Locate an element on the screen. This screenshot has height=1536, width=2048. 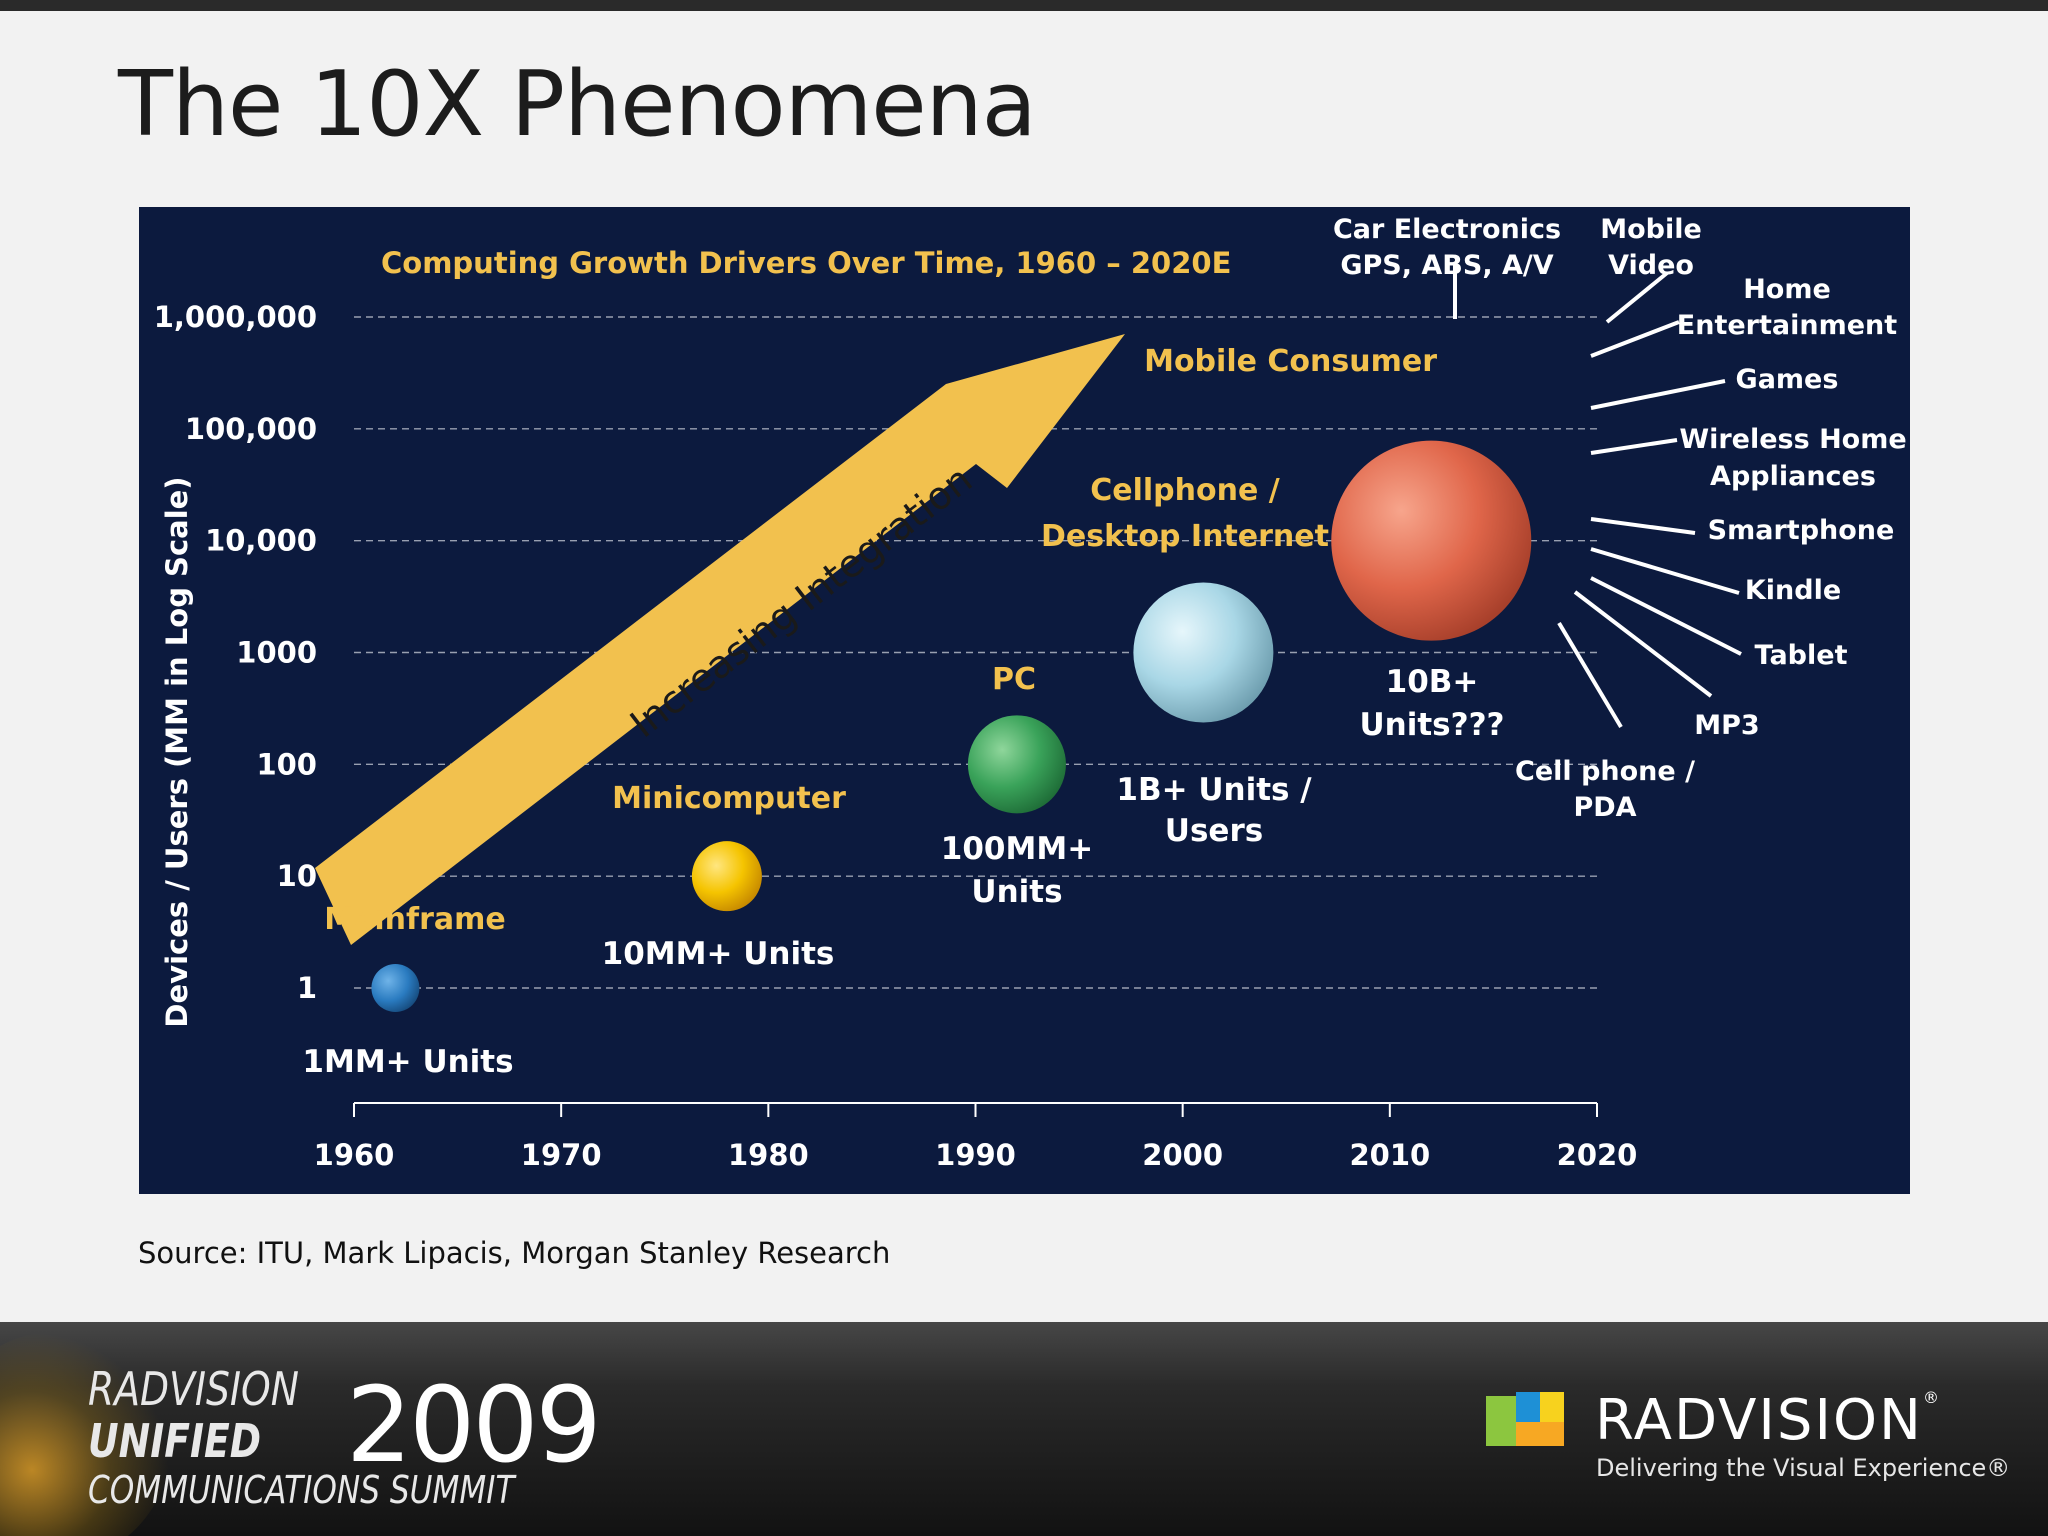
point-name-label: Desktop Internet is located at coordinates (1185, 536).